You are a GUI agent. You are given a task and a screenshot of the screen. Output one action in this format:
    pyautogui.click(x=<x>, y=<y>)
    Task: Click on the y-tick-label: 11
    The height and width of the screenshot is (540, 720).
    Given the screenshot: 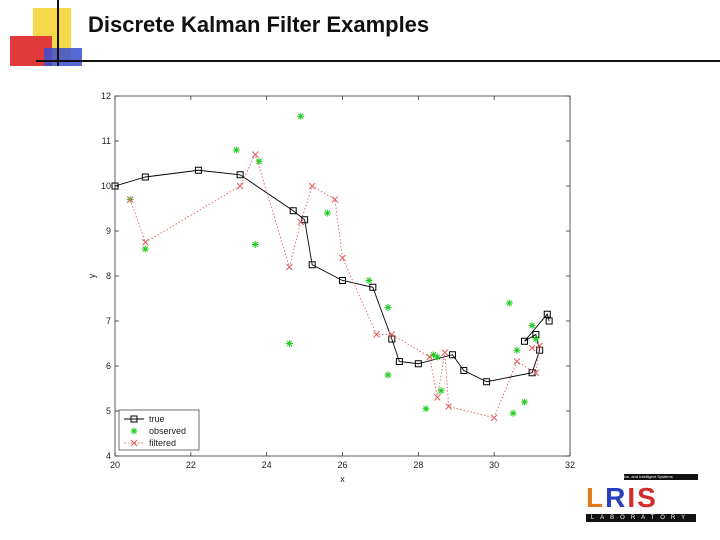 What is the action you would take?
    pyautogui.click(x=106, y=141)
    